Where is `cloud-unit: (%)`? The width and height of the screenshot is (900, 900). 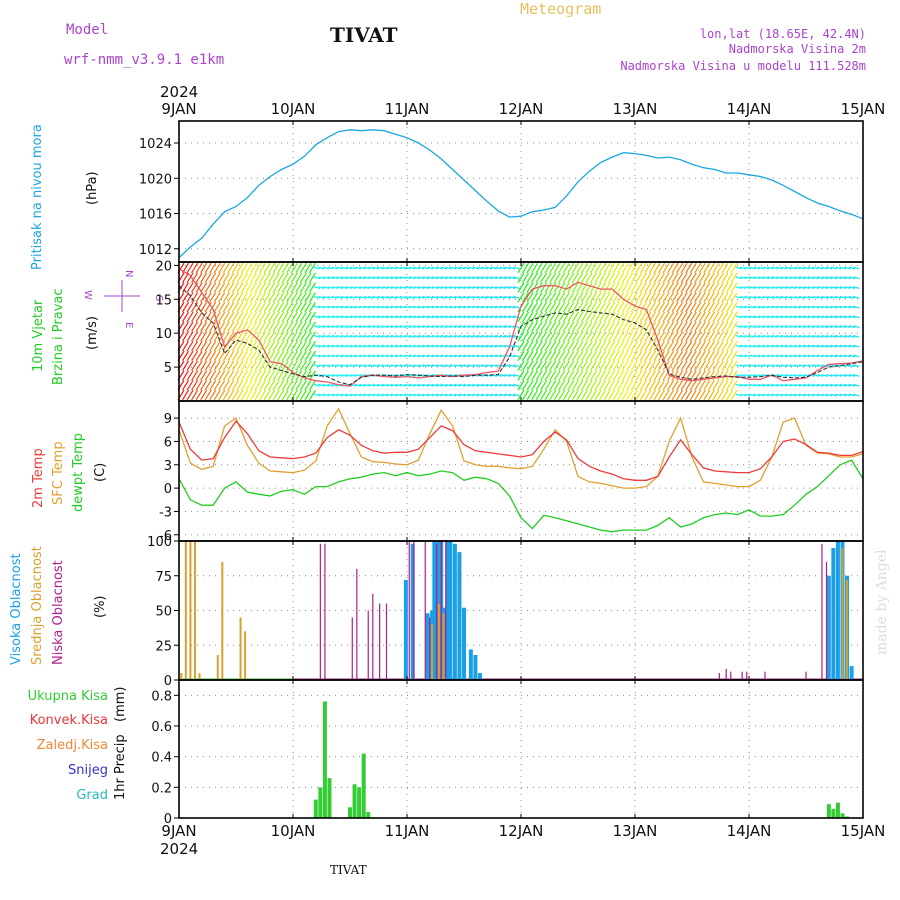 cloud-unit: (%) is located at coordinates (100, 607).